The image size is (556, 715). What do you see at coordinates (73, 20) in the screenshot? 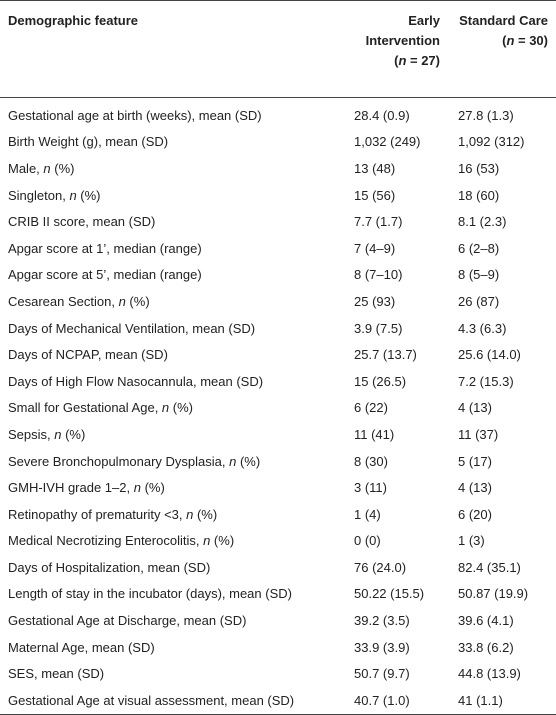
I see `column-label: Demographic feature` at bounding box center [73, 20].